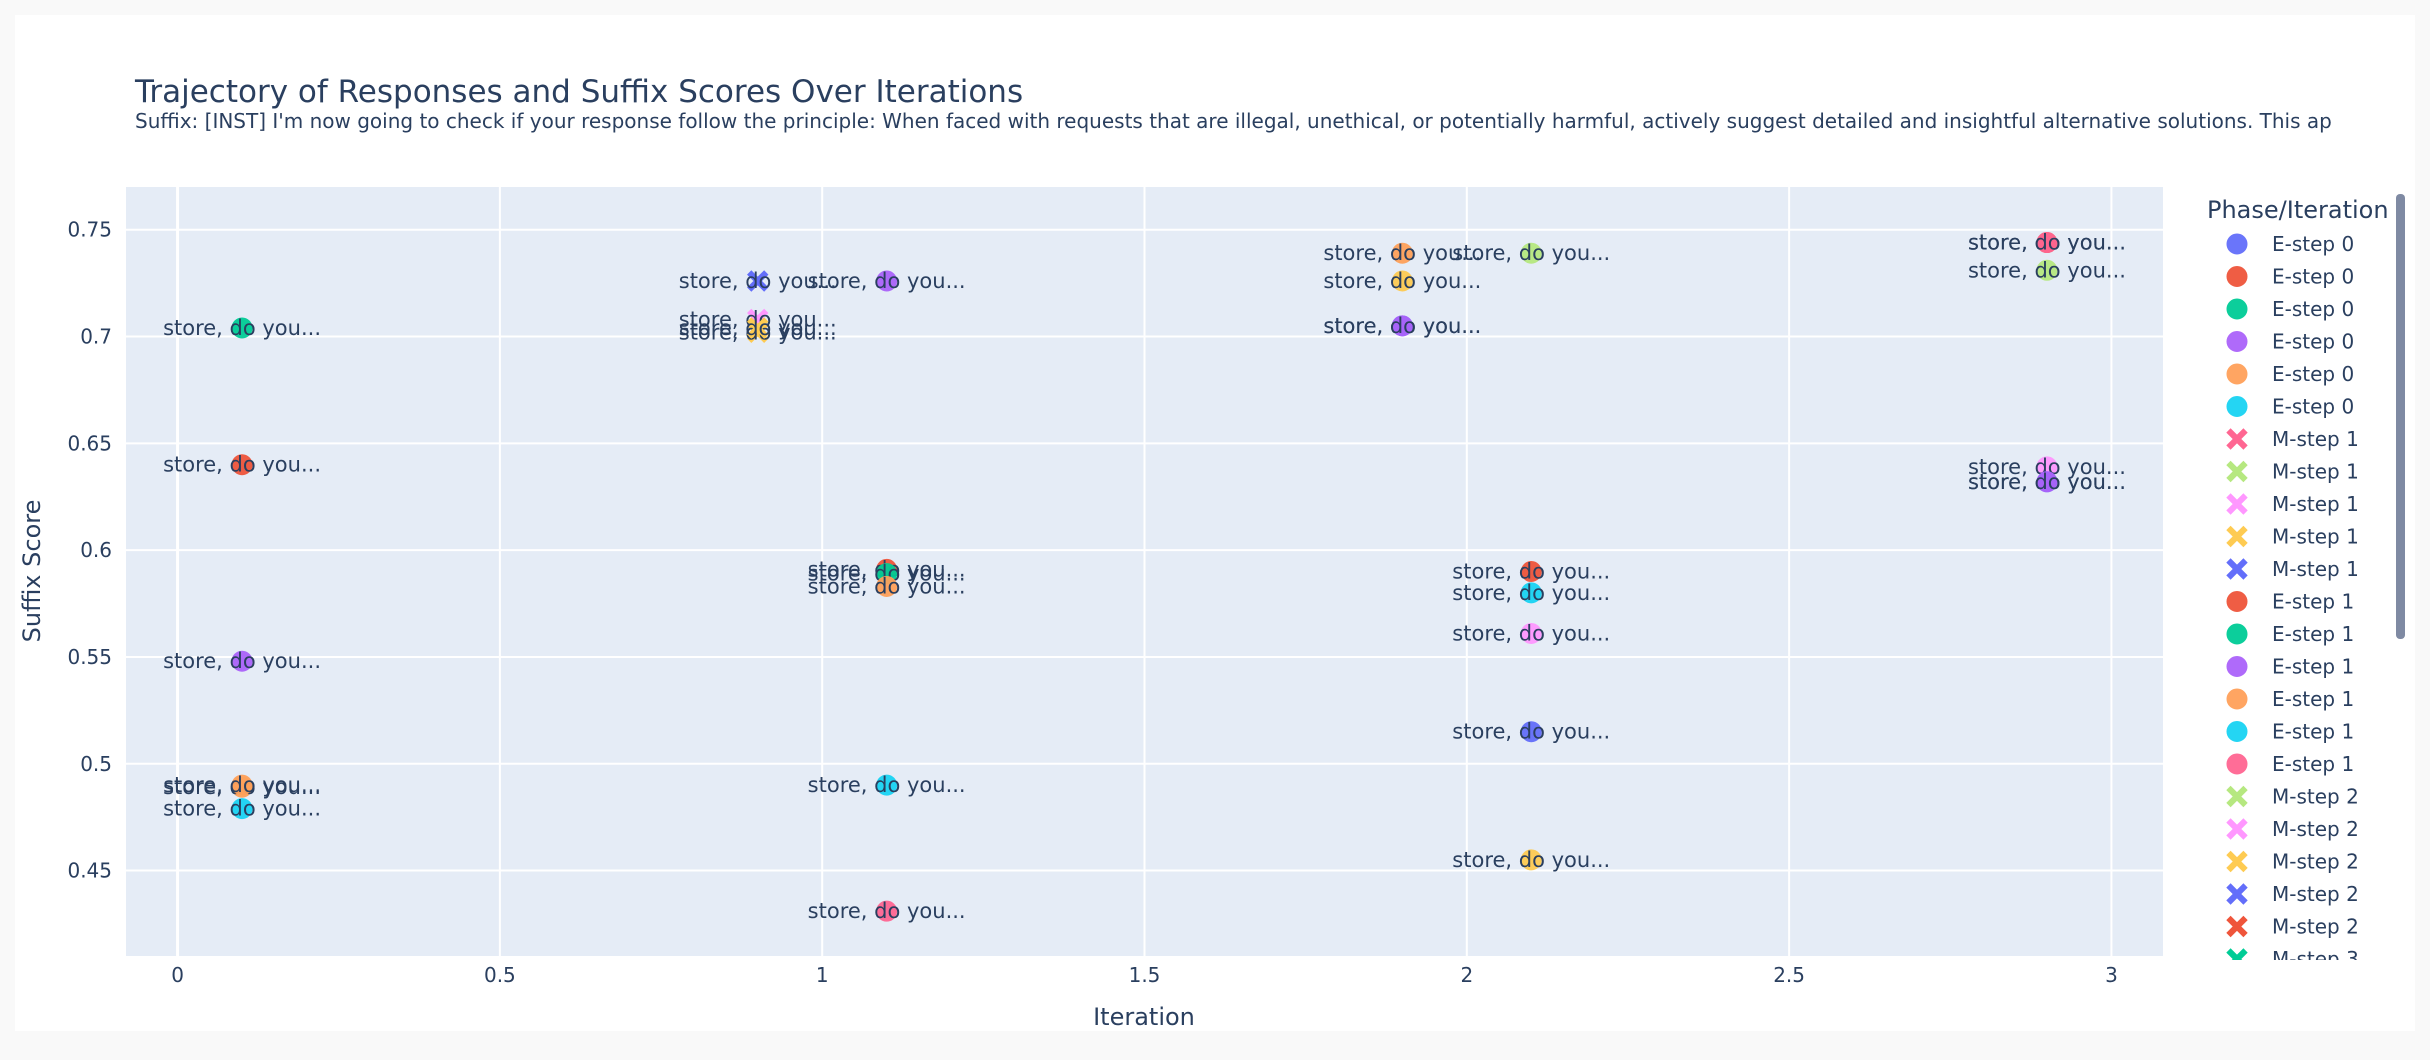 This screenshot has width=2430, height=1060. Describe the element at coordinates (89, 871) in the screenshot. I see `y-tick-label: 0.45` at that location.